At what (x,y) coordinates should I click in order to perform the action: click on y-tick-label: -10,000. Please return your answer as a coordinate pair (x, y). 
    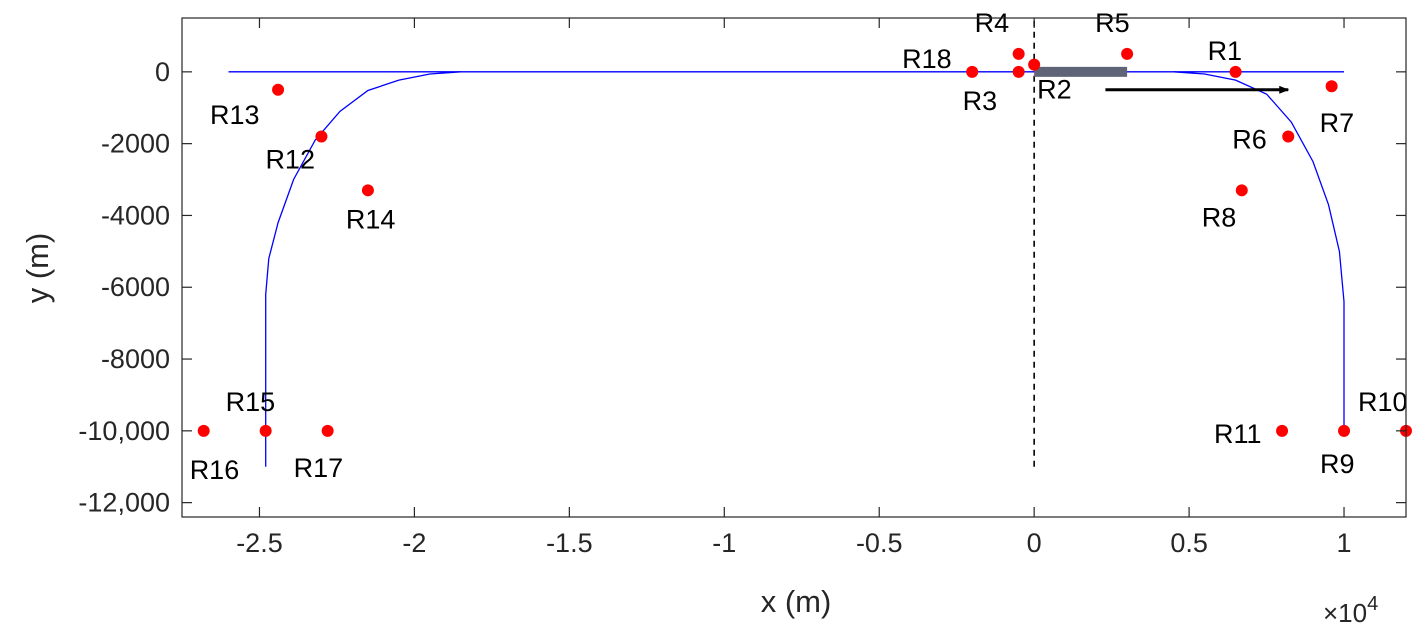
    Looking at the image, I should click on (124, 431).